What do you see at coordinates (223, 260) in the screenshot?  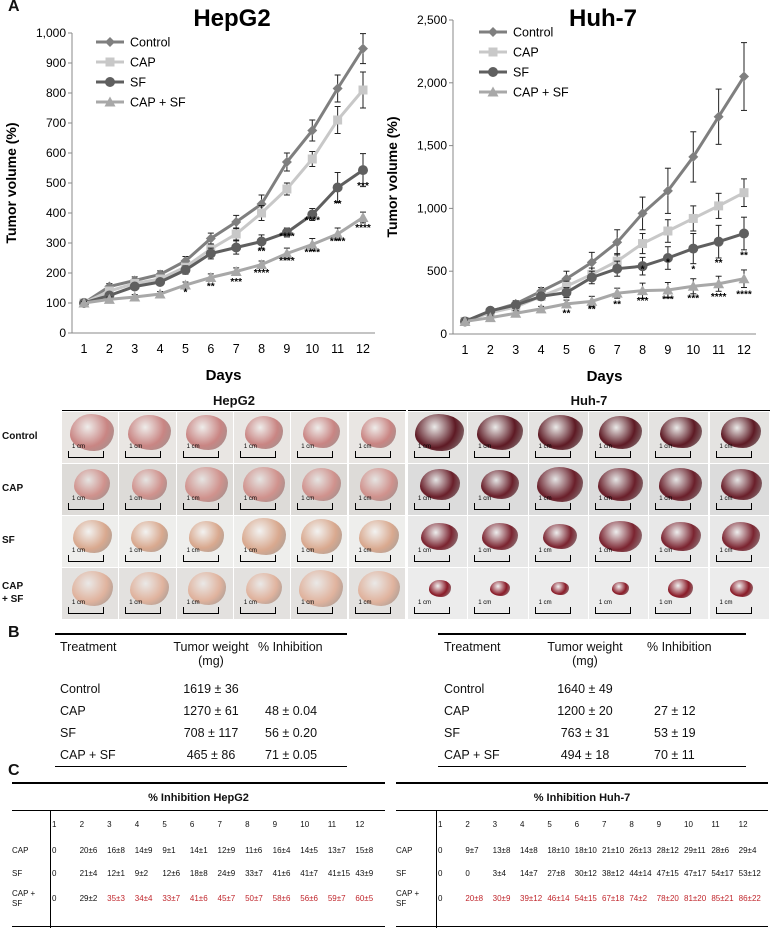 I see `hepg2-series-line` at bounding box center [223, 260].